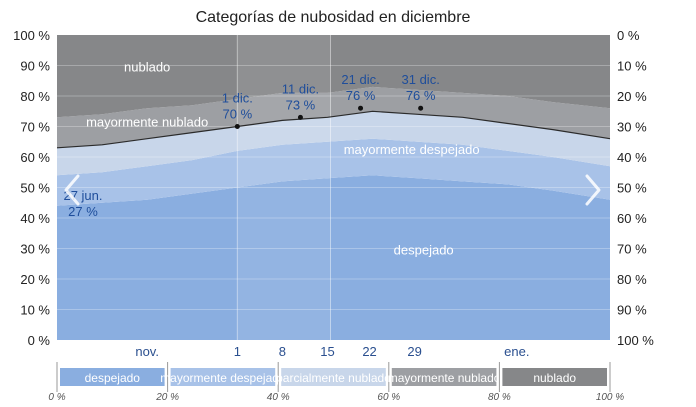 The image size is (696, 407). What do you see at coordinates (39, 340) in the screenshot?
I see `left-tick-label: 0 %` at bounding box center [39, 340].